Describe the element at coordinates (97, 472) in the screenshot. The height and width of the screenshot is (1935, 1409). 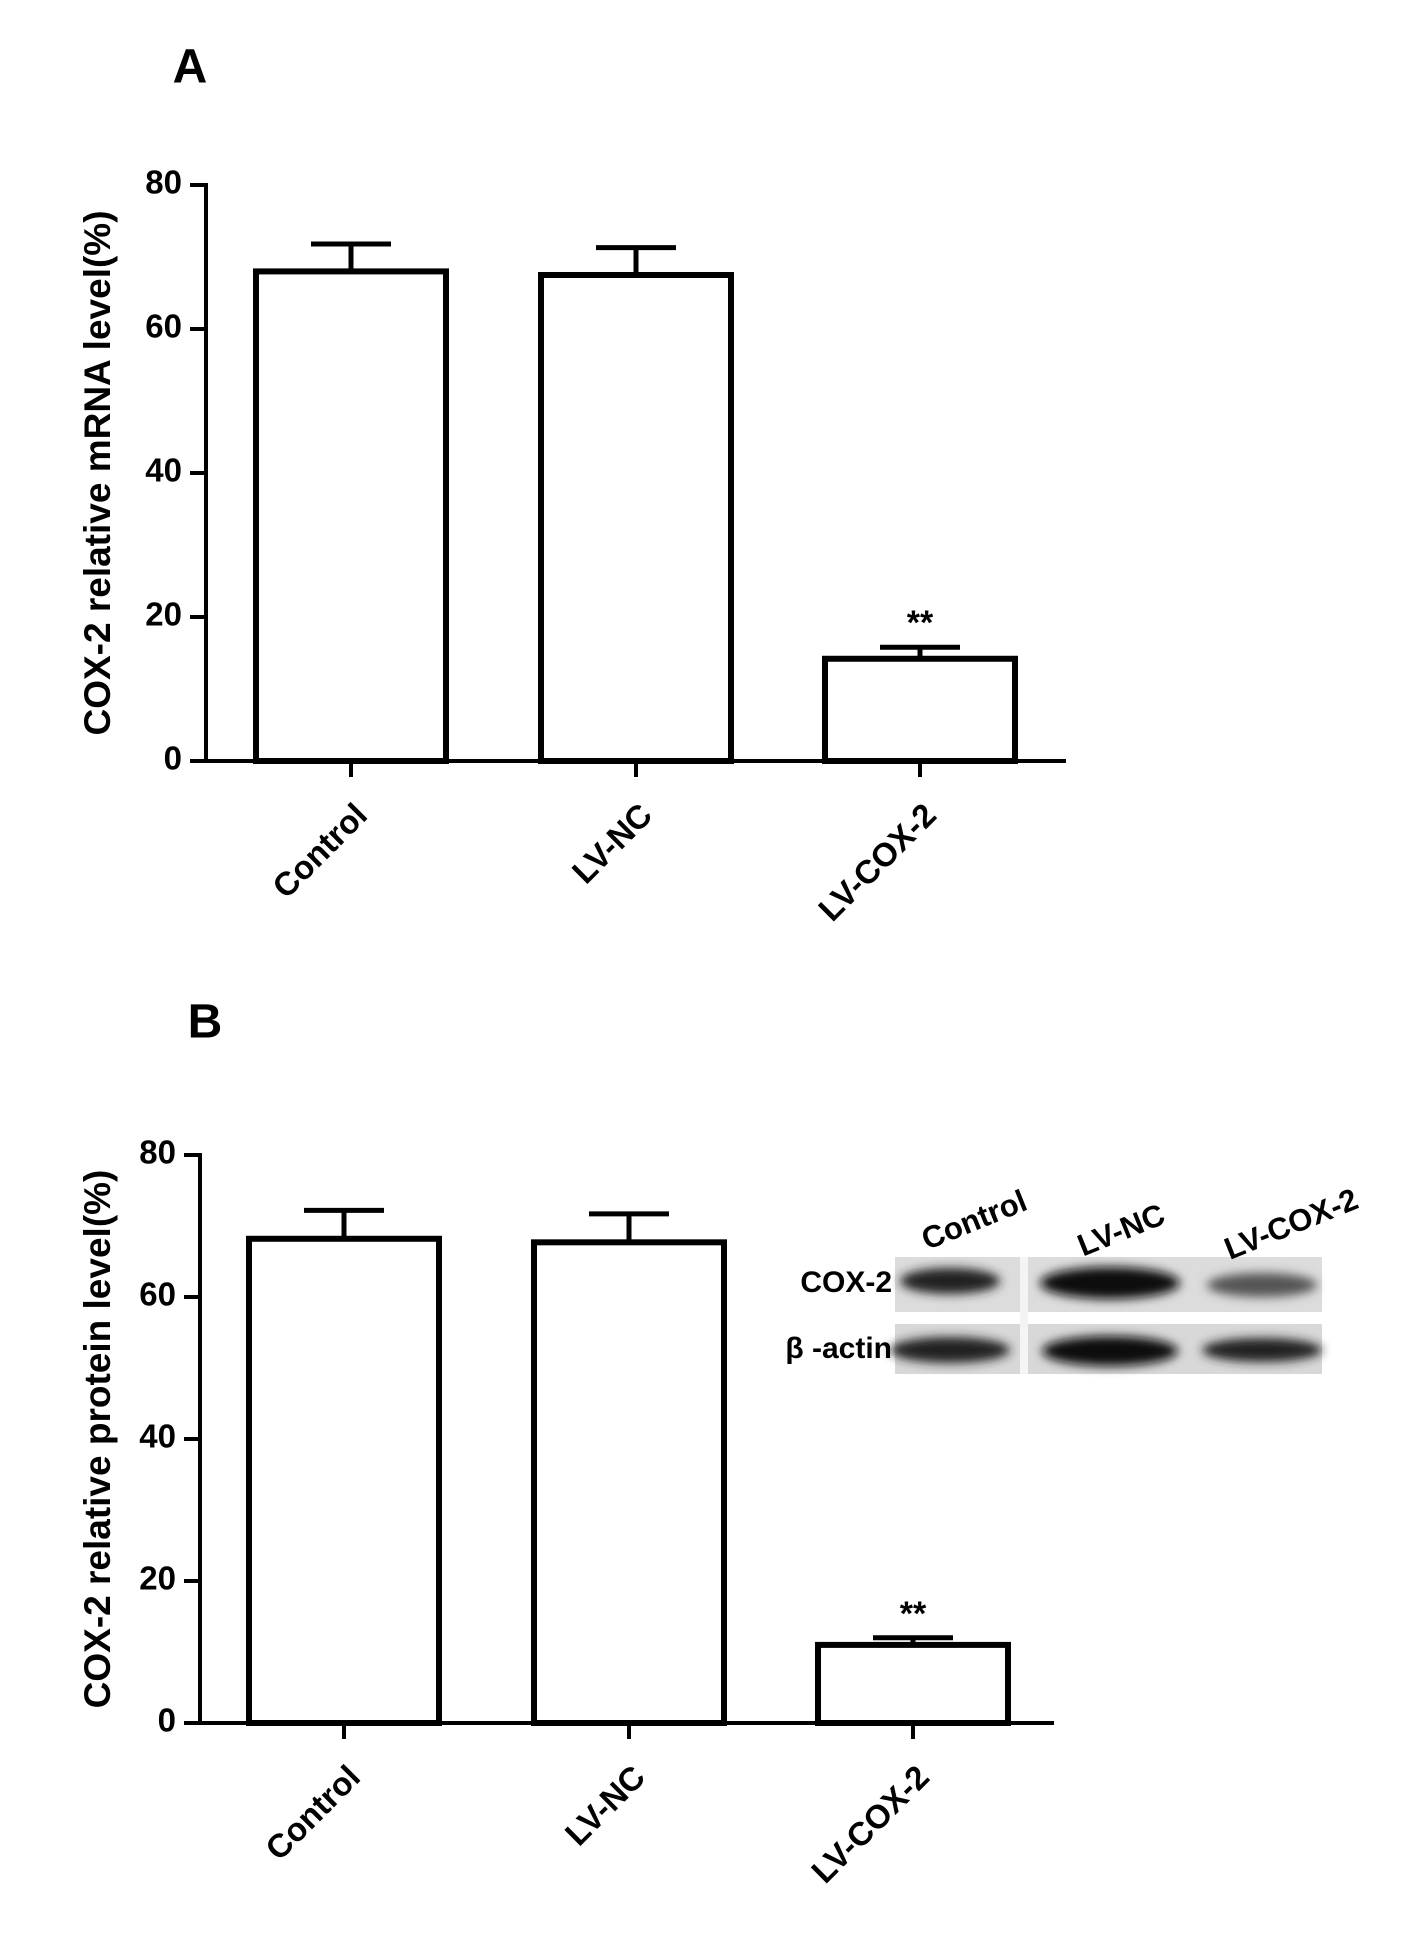
I see `y-axis-label: COX-2 relative mRNA level(%)` at that location.